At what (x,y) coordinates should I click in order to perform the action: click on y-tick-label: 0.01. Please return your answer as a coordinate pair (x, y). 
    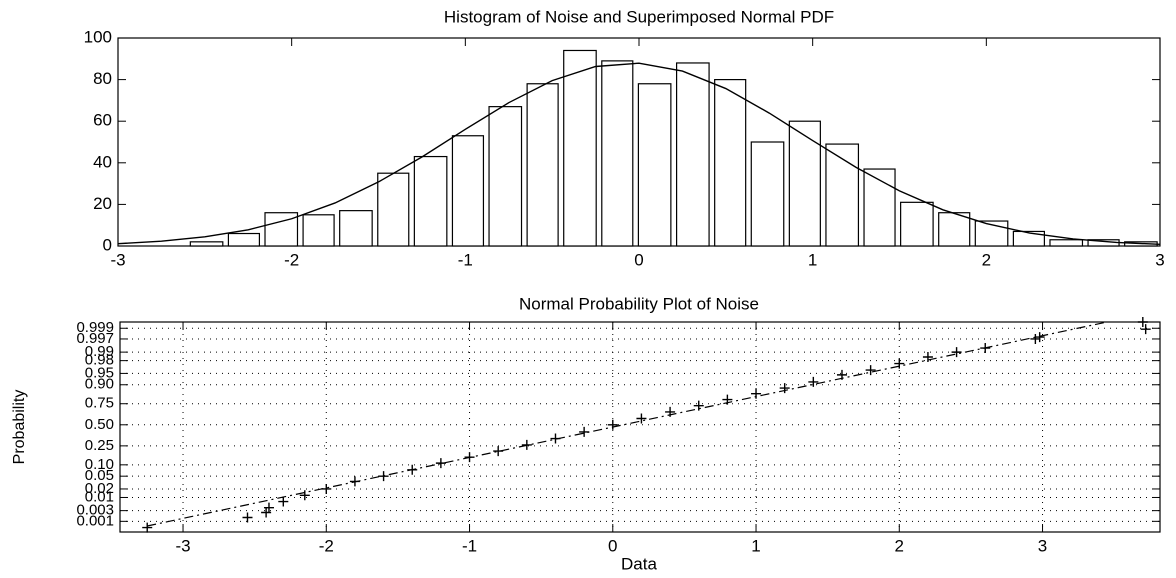
    Looking at the image, I should click on (99, 496).